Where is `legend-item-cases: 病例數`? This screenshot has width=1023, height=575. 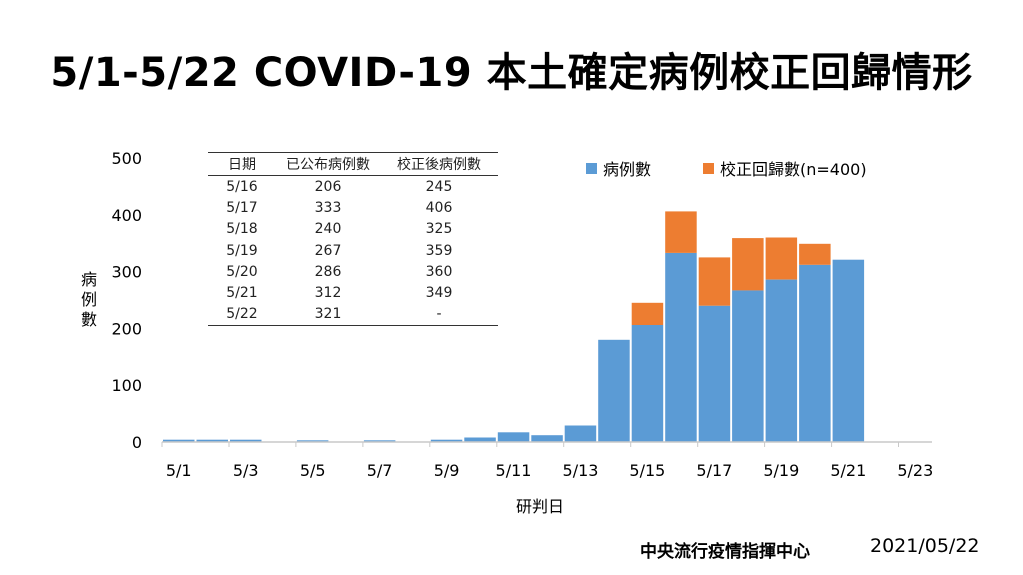 legend-item-cases: 病例數 is located at coordinates (618, 168).